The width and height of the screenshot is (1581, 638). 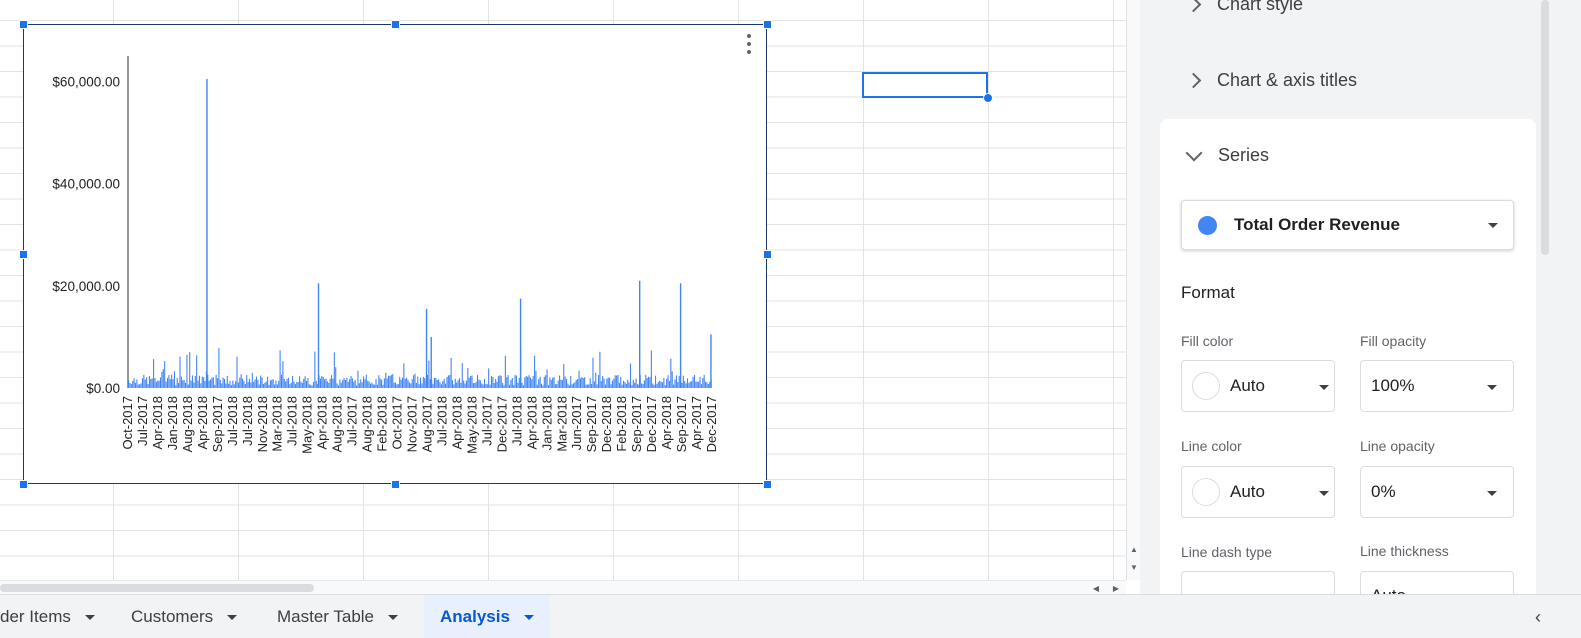 What do you see at coordinates (767, 484) in the screenshot?
I see `resize-handle-bottom-right` at bounding box center [767, 484].